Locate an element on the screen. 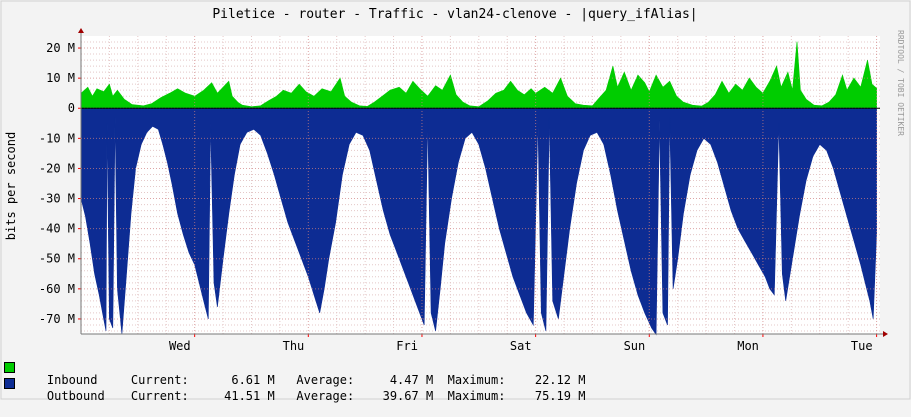 The width and height of the screenshot is (911, 417). legend-outbound-average: 39.67 M is located at coordinates (408, 396).